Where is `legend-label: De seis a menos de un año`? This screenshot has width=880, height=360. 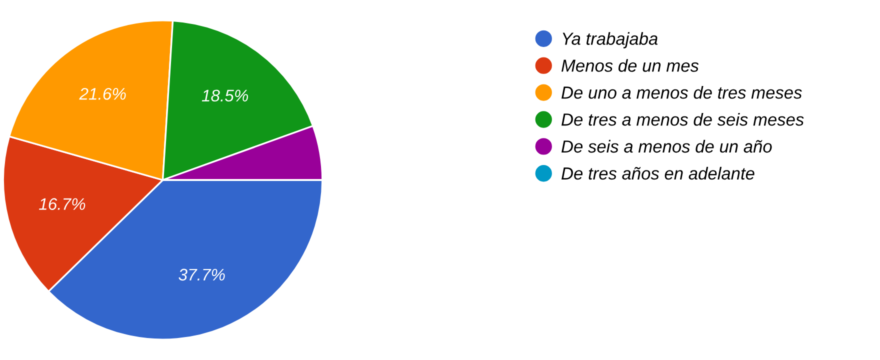
legend-label: De seis a menos de un año is located at coordinates (667, 146).